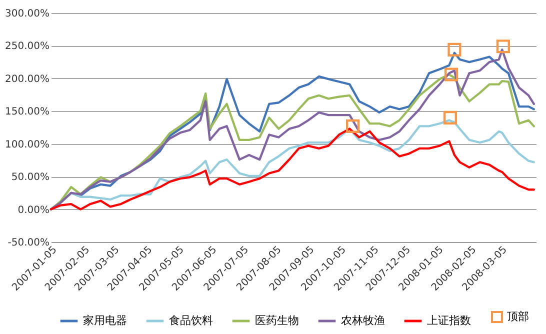  I want to click on legend-label: 食品饮料, so click(191, 320).